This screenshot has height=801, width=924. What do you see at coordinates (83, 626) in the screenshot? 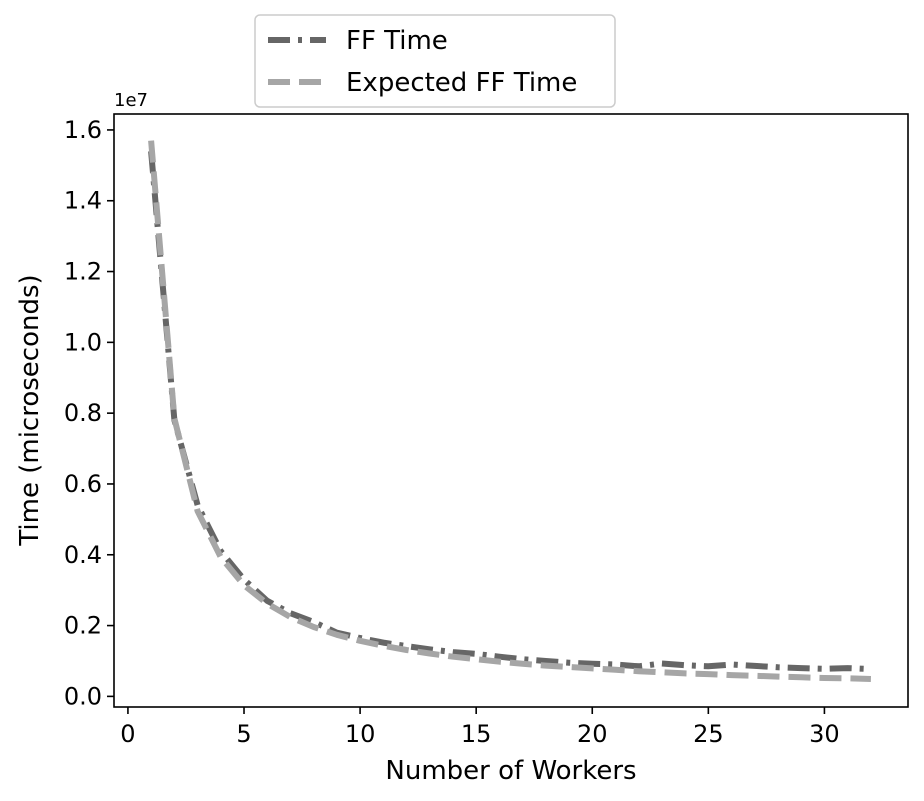
I see `y-tick-label: 0.2` at bounding box center [83, 626].